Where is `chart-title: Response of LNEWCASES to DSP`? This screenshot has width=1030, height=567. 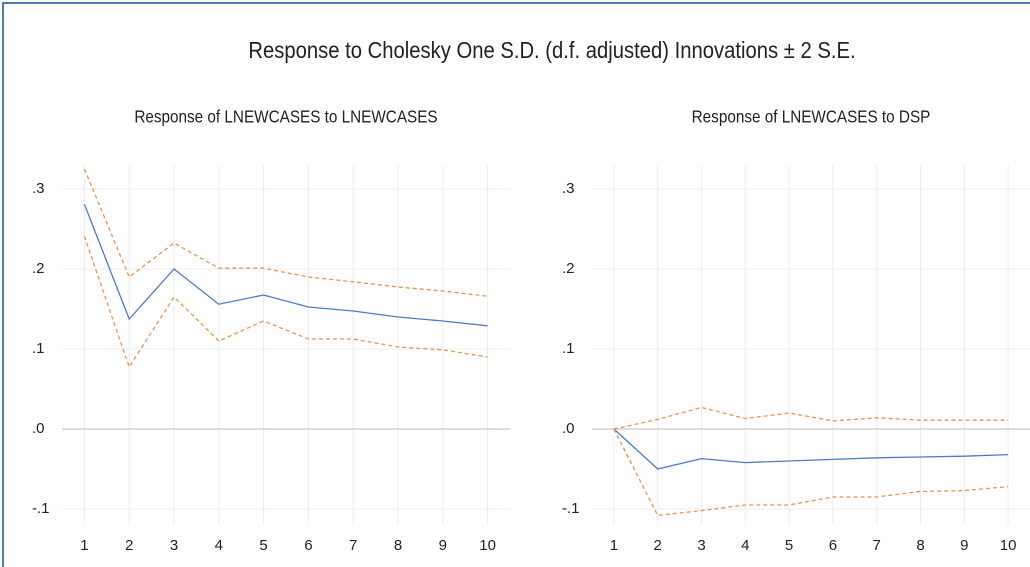
chart-title: Response of LNEWCASES to DSP is located at coordinates (811, 117).